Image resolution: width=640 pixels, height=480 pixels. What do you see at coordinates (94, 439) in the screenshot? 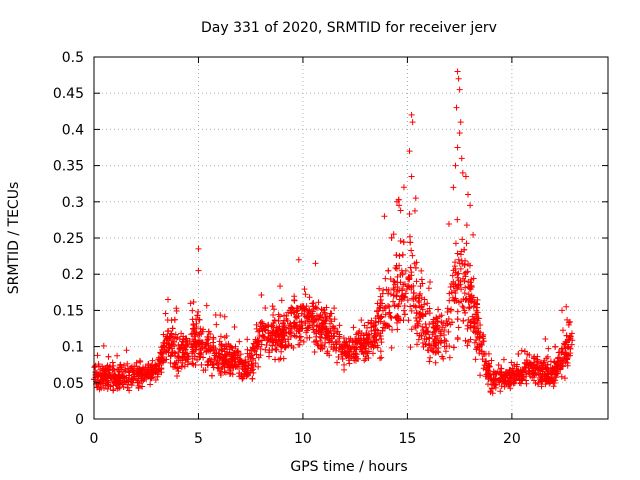
I see `x-tick-label: 0` at bounding box center [94, 439].